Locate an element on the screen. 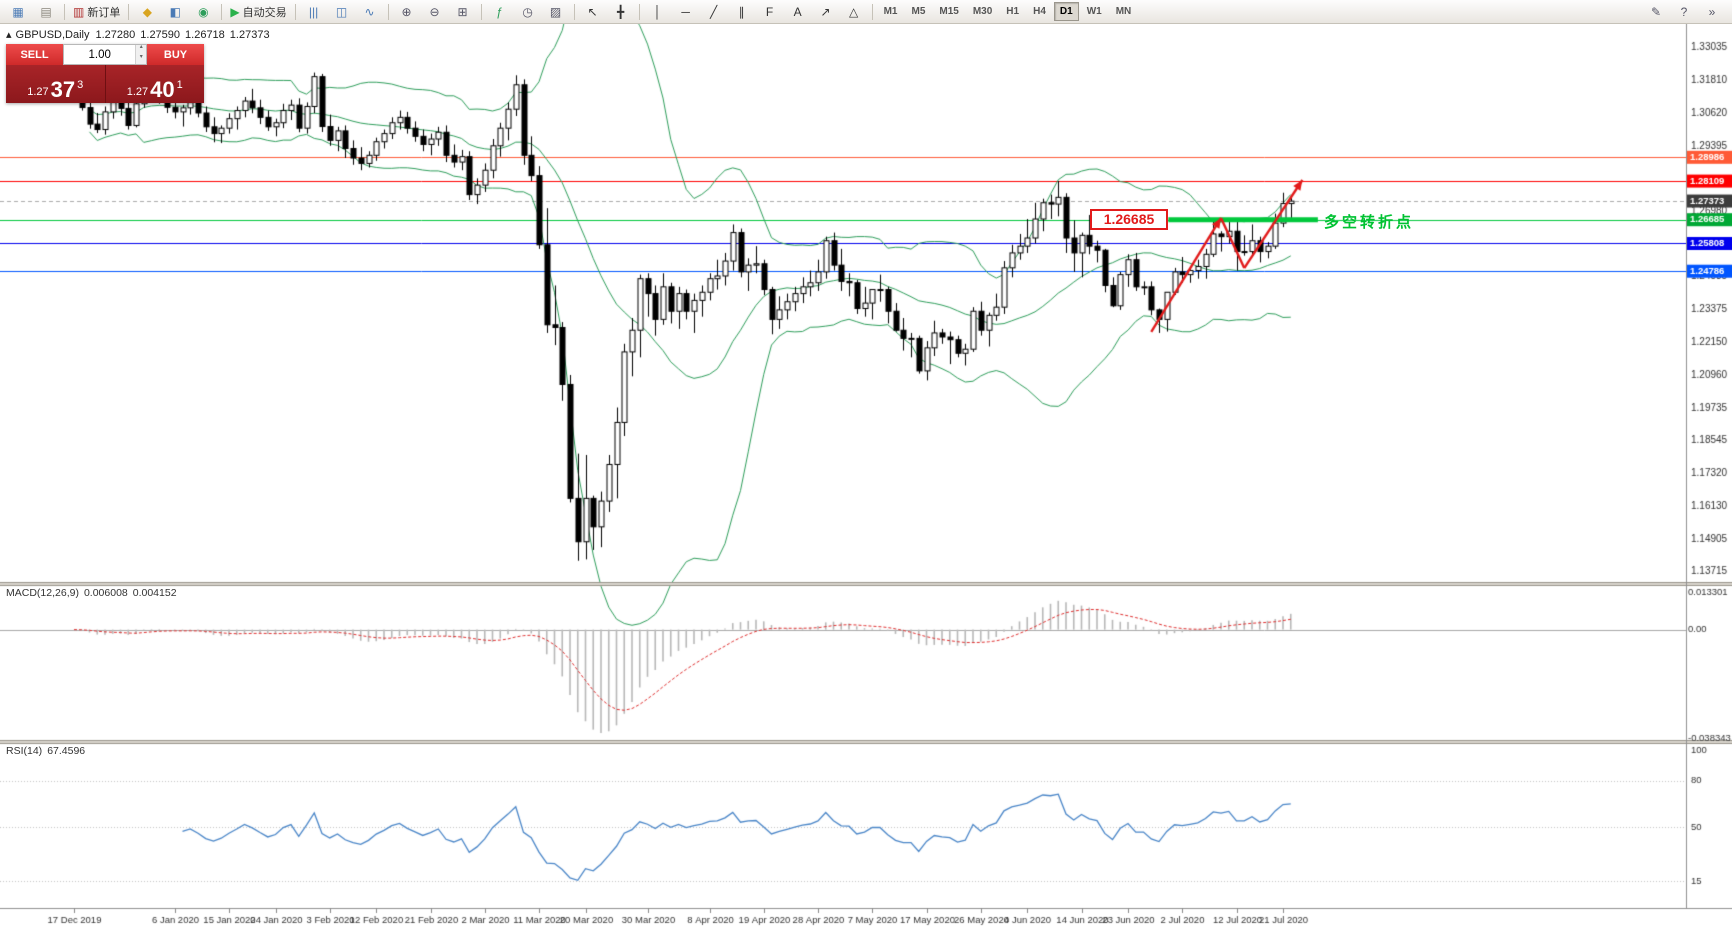  overflow-chevron-button: » is located at coordinates (1712, 11).